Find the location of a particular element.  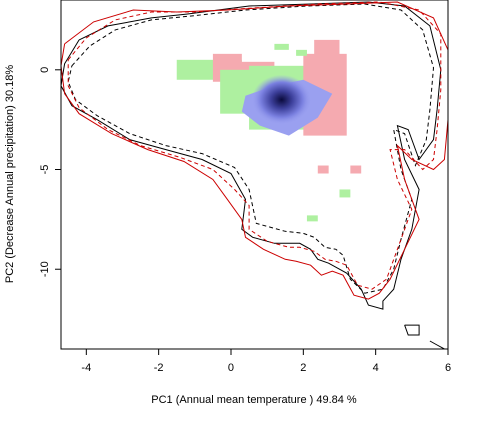

native-niche is located at coordinates (287, 105).